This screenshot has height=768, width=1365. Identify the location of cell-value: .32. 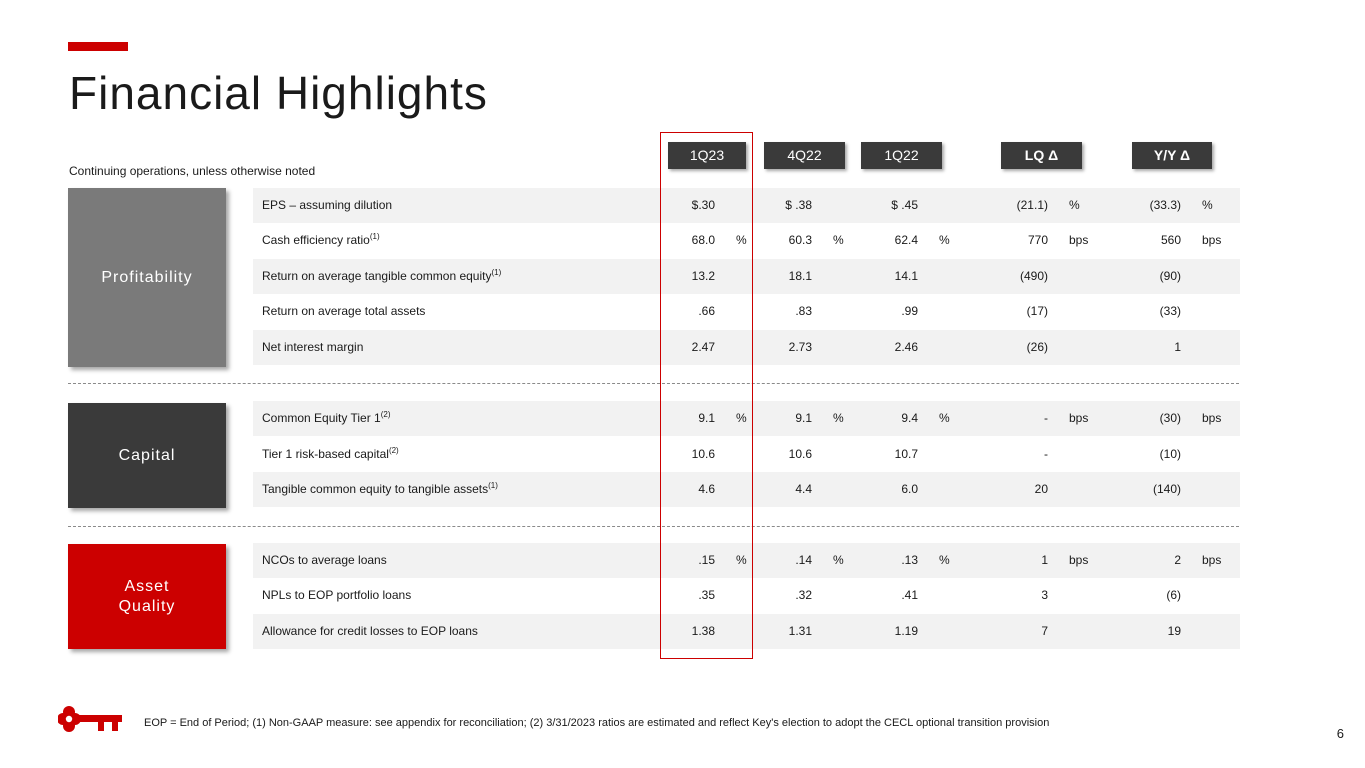
(803, 595).